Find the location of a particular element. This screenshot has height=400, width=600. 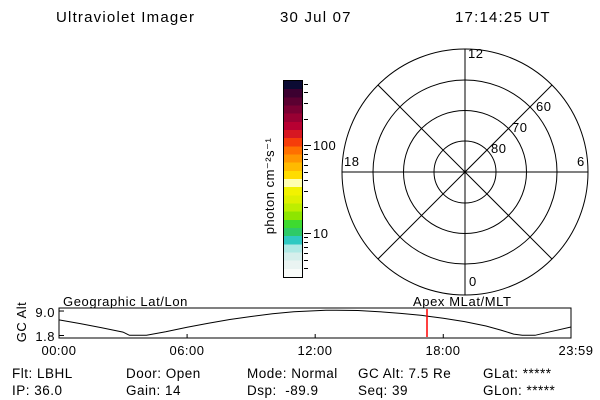

polar-label-mlt-18: 18 is located at coordinates (351, 161).